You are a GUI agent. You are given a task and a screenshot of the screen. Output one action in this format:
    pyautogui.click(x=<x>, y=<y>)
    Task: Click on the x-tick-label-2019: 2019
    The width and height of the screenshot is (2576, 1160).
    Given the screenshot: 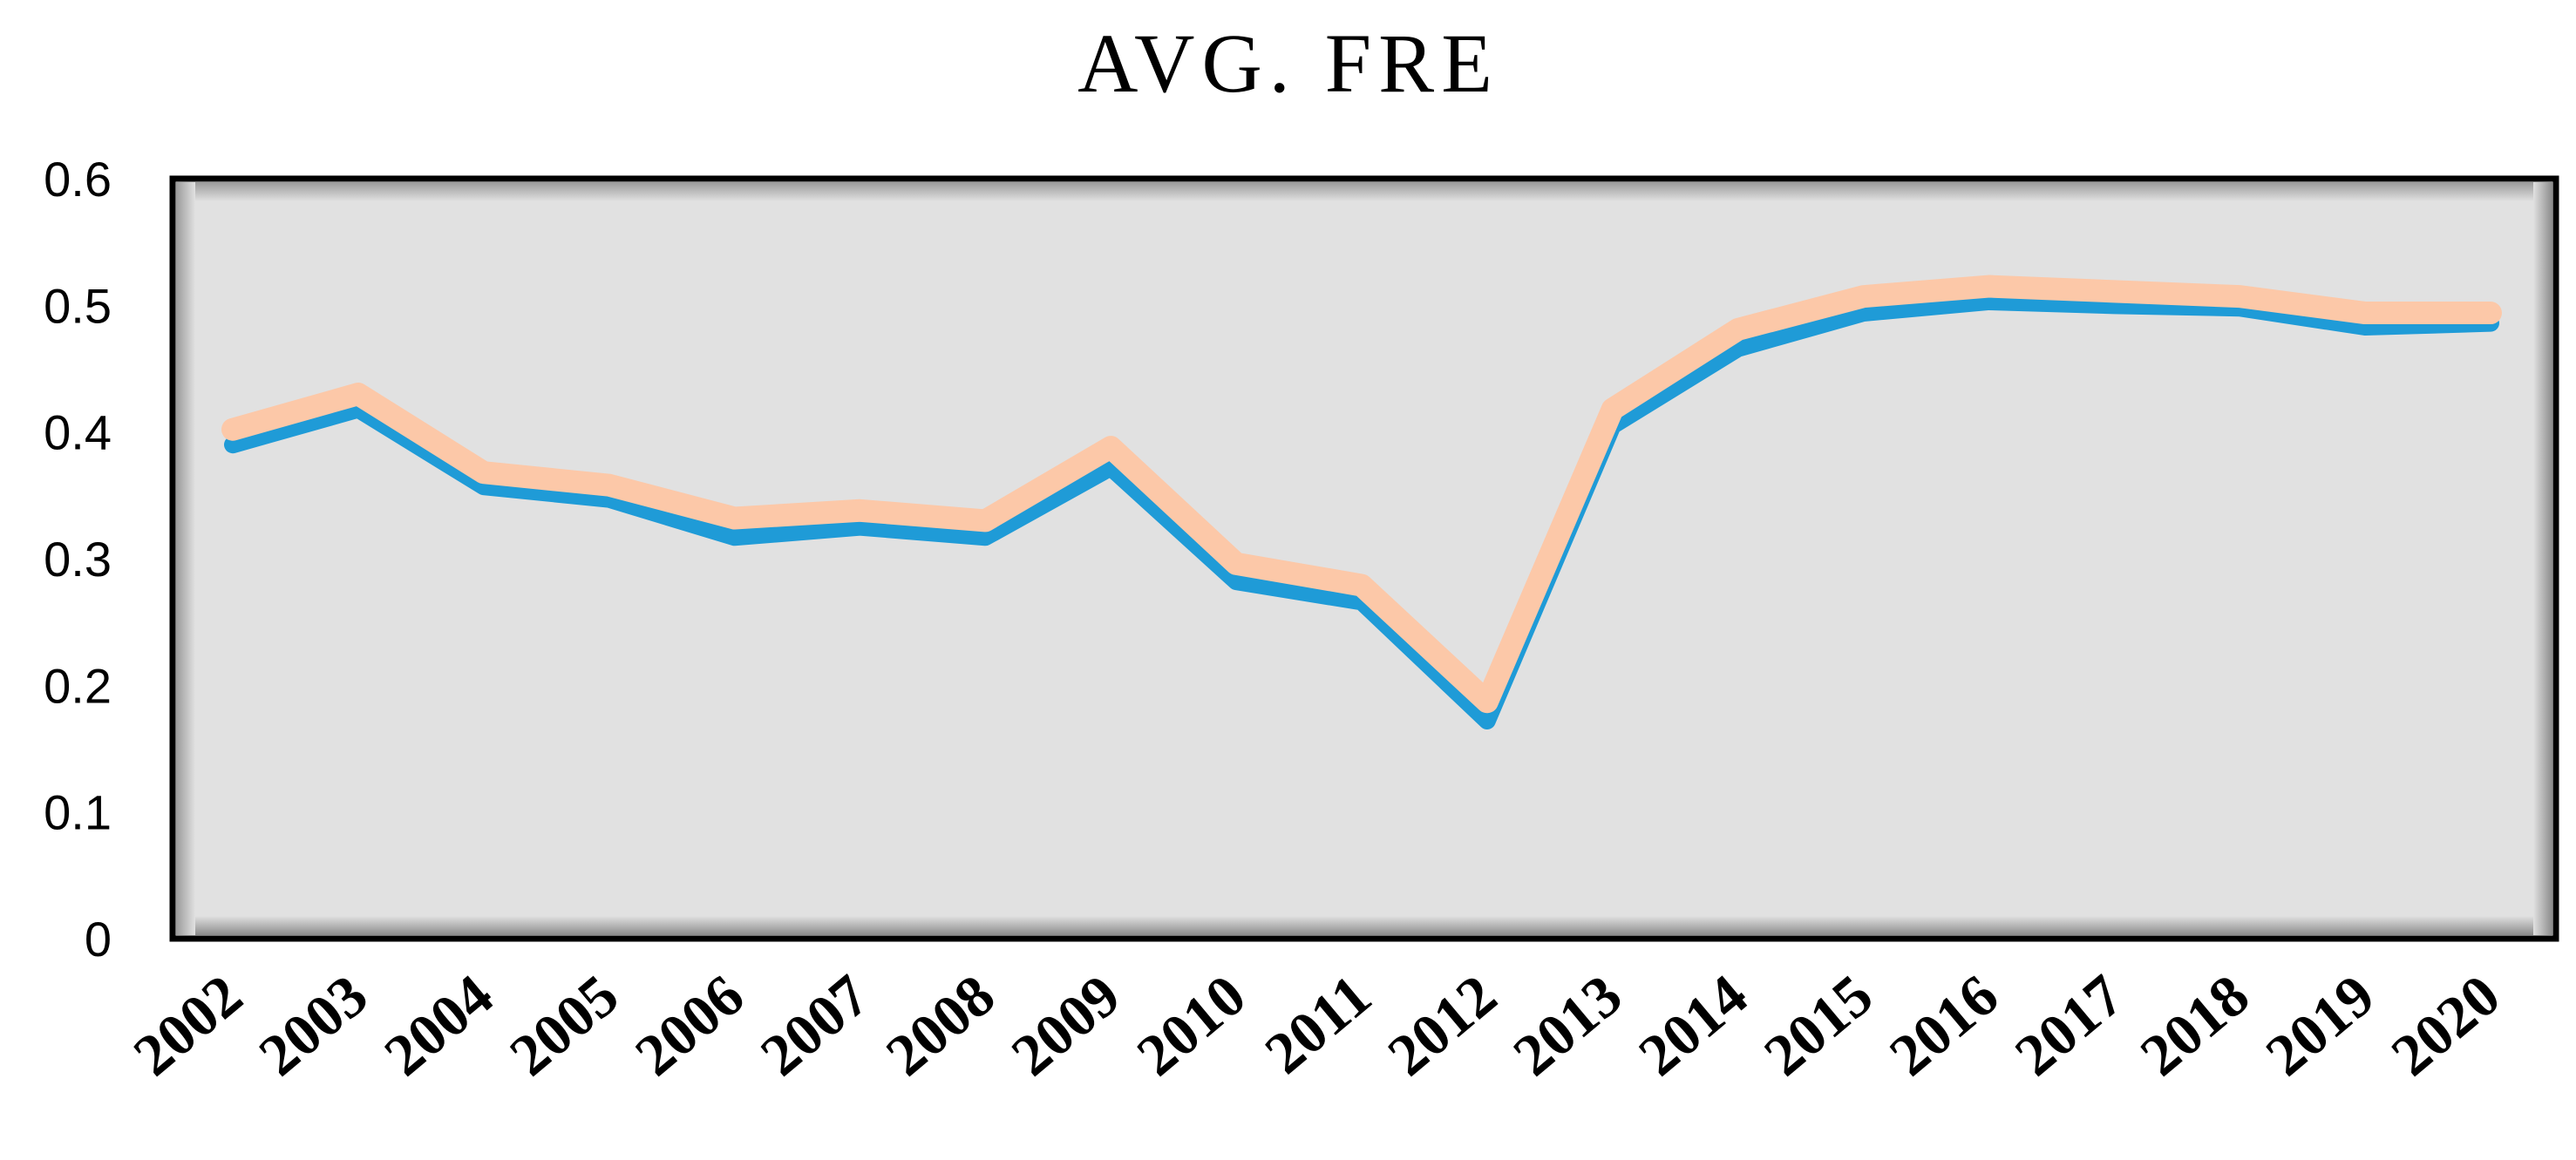 What is the action you would take?
    pyautogui.click(x=2320, y=1025)
    